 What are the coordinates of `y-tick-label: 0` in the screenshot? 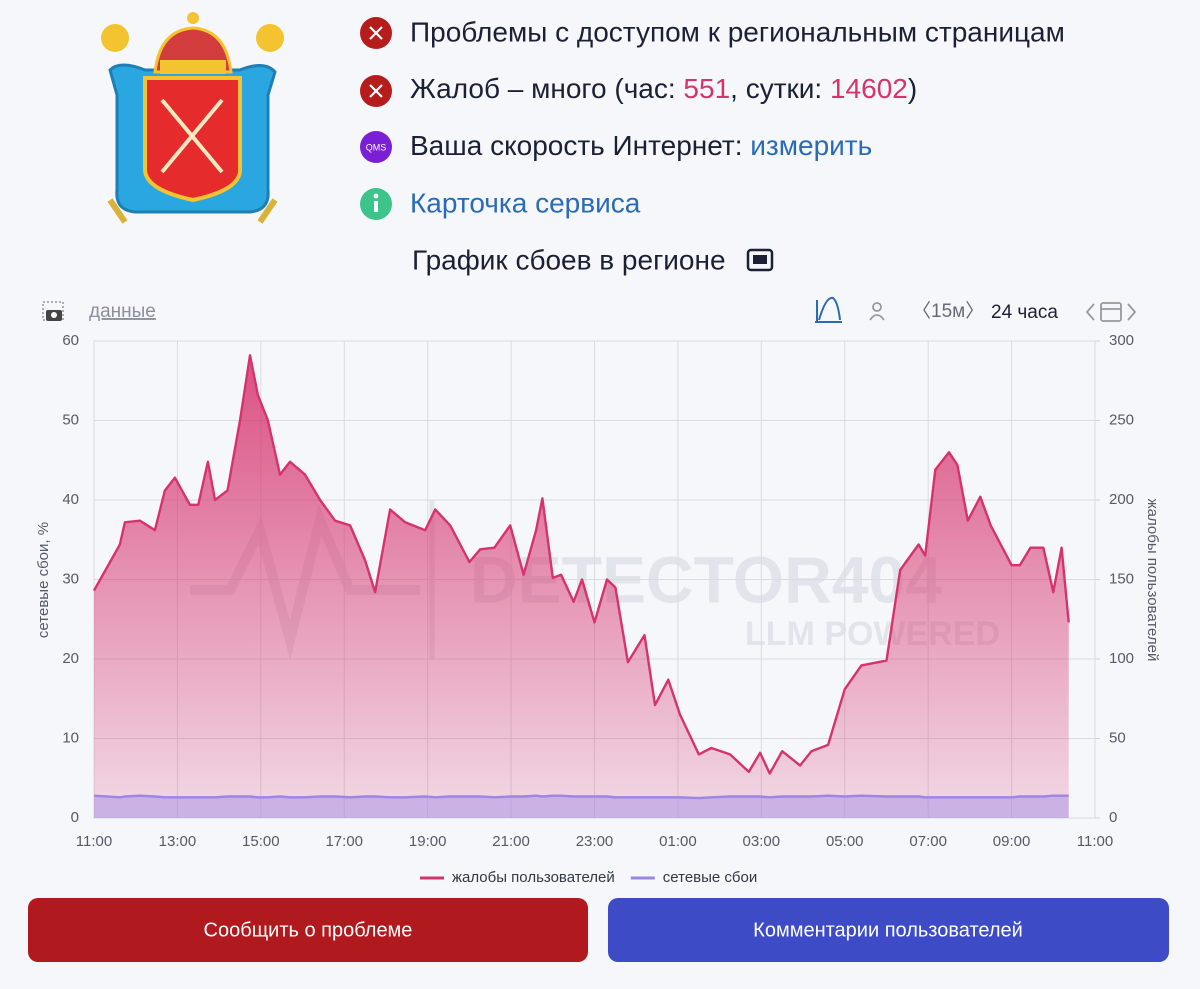 It's located at (75, 817).